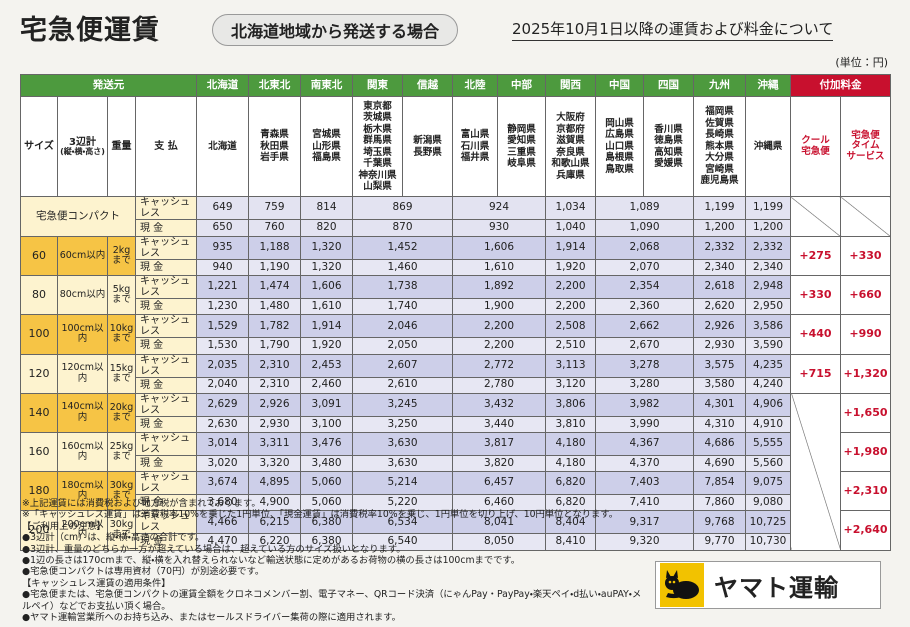 The image size is (910, 627). What do you see at coordinates (682, 585) in the screenshot?
I see `logo-icon` at bounding box center [682, 585].